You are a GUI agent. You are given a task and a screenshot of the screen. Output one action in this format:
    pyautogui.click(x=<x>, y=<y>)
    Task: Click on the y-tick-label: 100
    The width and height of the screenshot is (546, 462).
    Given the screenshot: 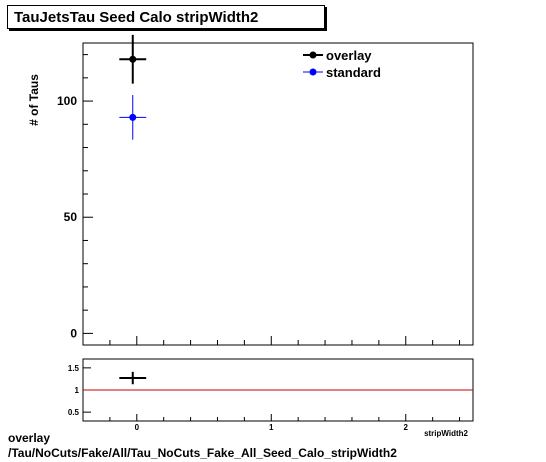 What is the action you would take?
    pyautogui.click(x=67, y=101)
    